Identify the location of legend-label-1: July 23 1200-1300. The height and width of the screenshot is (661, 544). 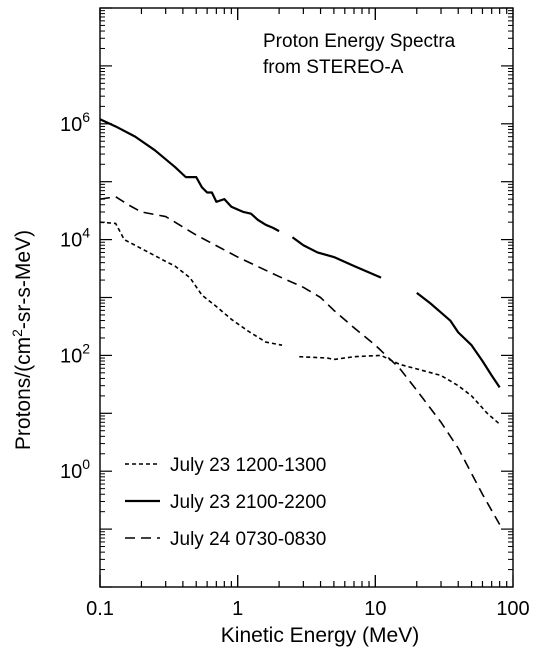
(248, 465).